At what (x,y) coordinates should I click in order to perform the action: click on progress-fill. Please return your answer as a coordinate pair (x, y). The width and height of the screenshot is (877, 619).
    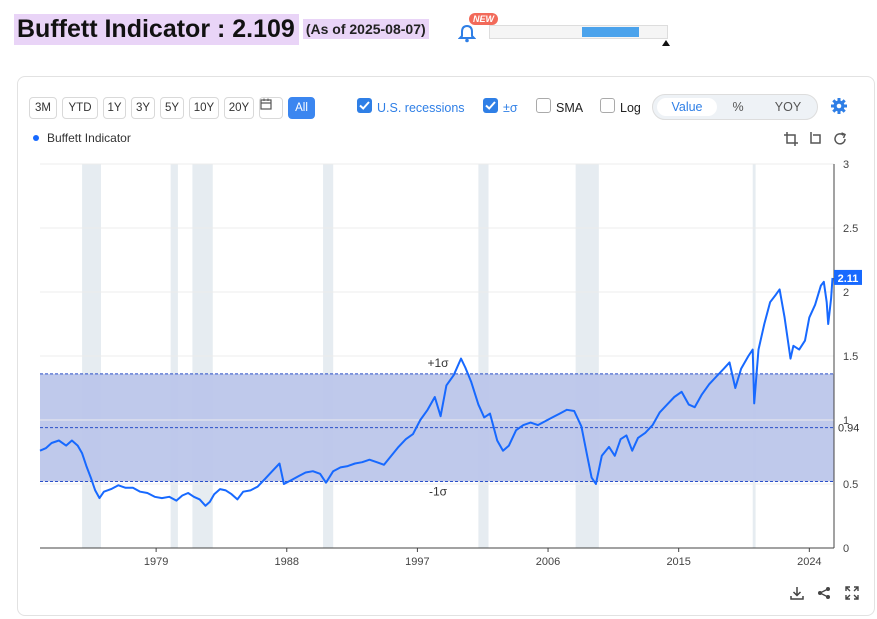
    Looking at the image, I should click on (610, 32).